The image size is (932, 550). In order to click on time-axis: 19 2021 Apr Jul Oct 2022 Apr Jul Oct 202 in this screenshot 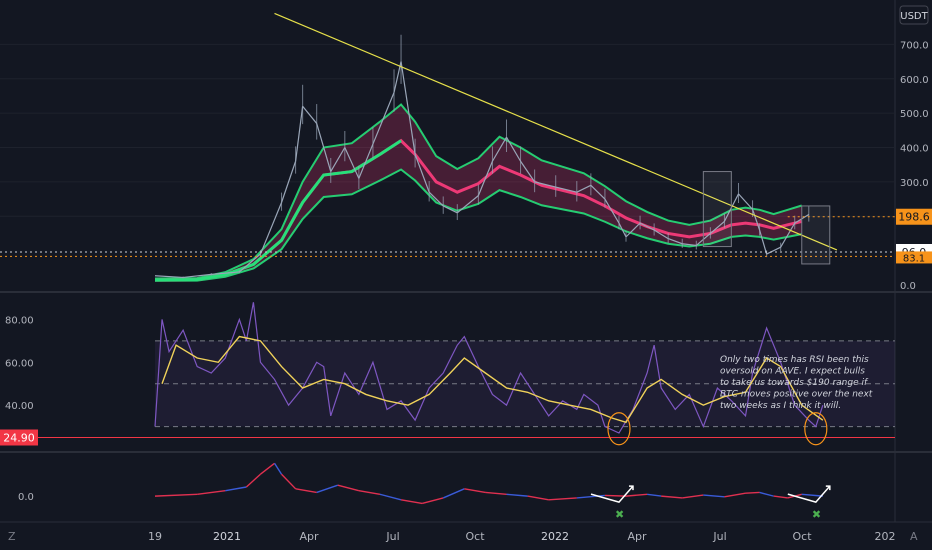, I will do `click(522, 536)`.